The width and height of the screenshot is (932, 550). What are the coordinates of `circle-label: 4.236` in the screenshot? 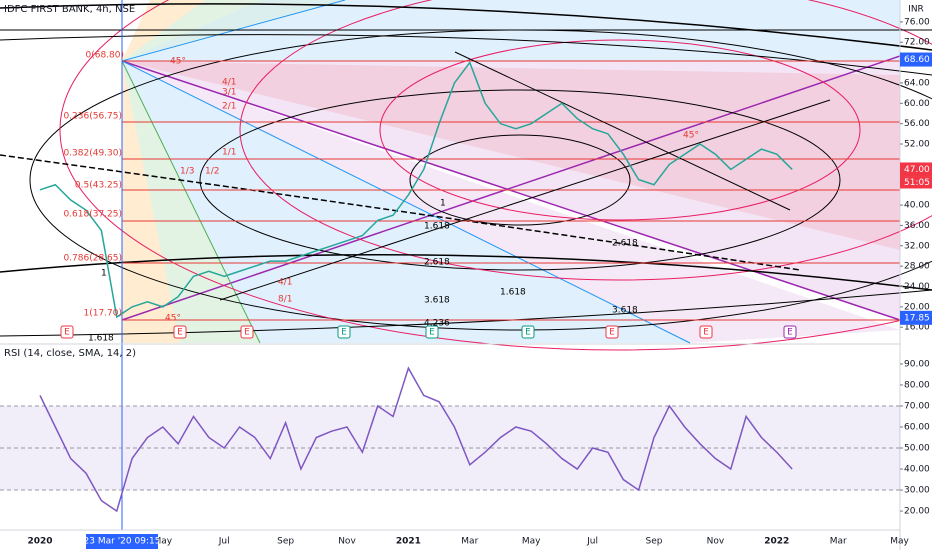 It's located at (437, 324).